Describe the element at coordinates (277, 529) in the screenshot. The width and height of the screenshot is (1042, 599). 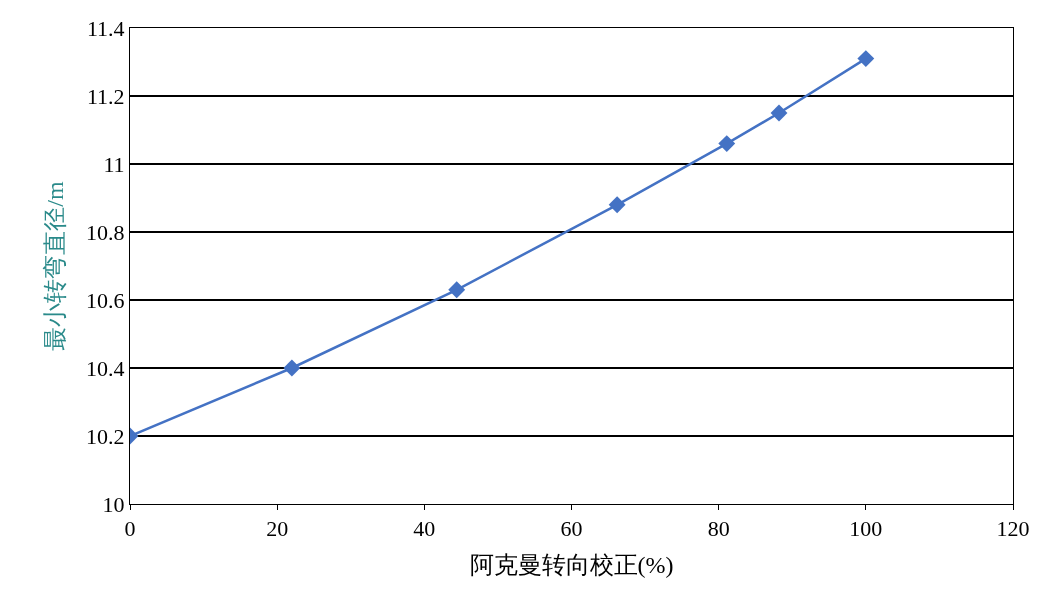
I see `x-tick-label: 20` at that location.